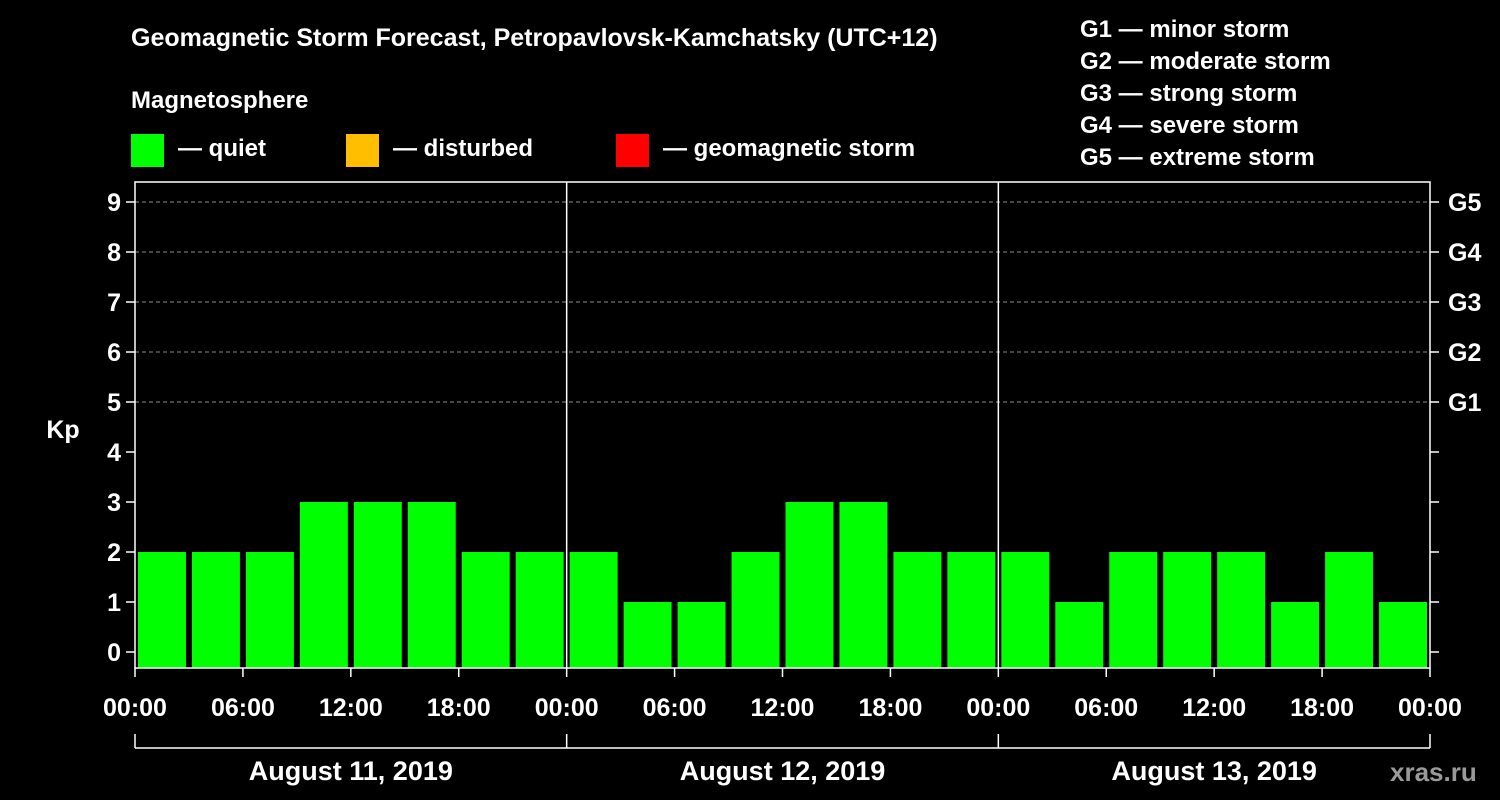 Image resolution: width=1500 pixels, height=800 pixels. Describe the element at coordinates (632, 150) in the screenshot. I see `legend-swatch-storm` at that location.